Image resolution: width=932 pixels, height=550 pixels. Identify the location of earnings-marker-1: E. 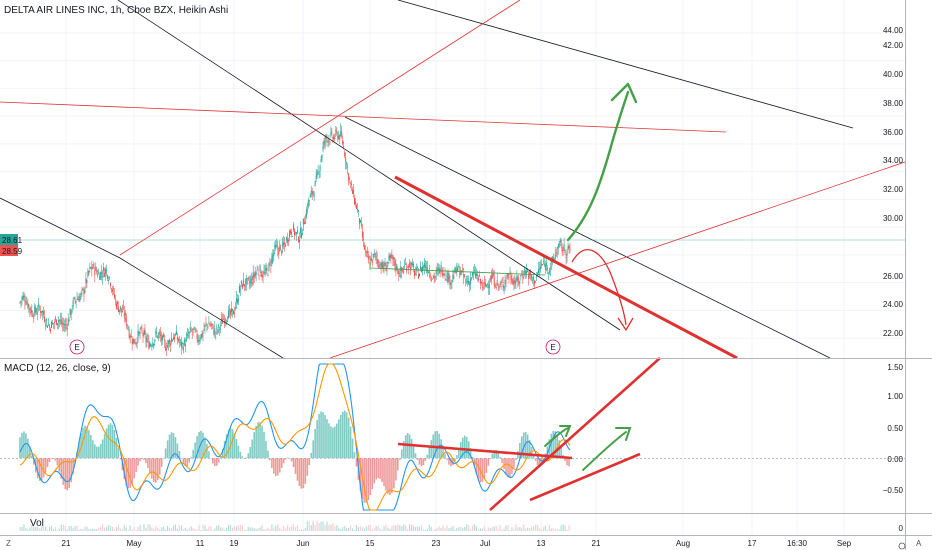
(77, 347).